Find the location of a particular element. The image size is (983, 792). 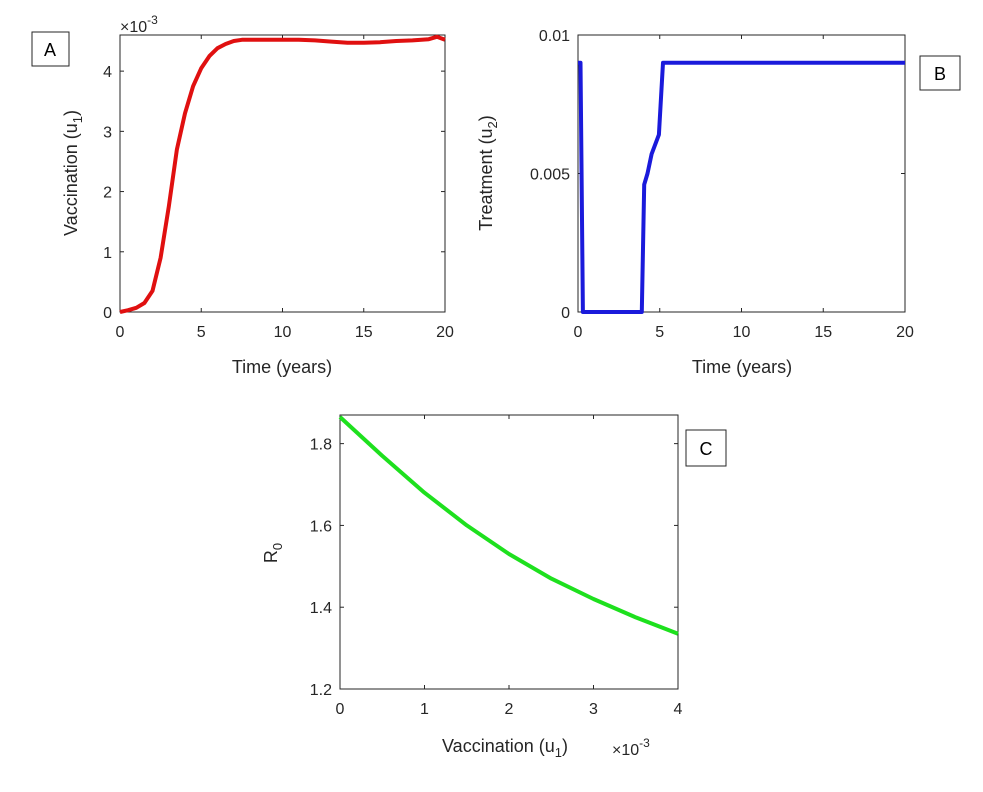

panel-b-label-box is located at coordinates (940, 73).